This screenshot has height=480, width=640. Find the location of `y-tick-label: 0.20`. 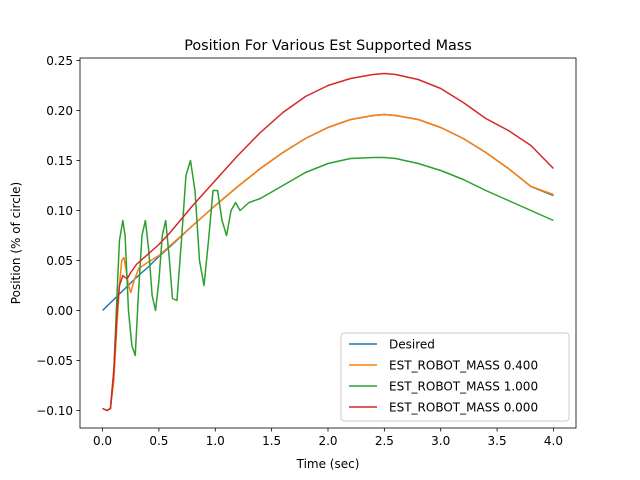

y-tick-label: 0.20 is located at coordinates (59, 111).